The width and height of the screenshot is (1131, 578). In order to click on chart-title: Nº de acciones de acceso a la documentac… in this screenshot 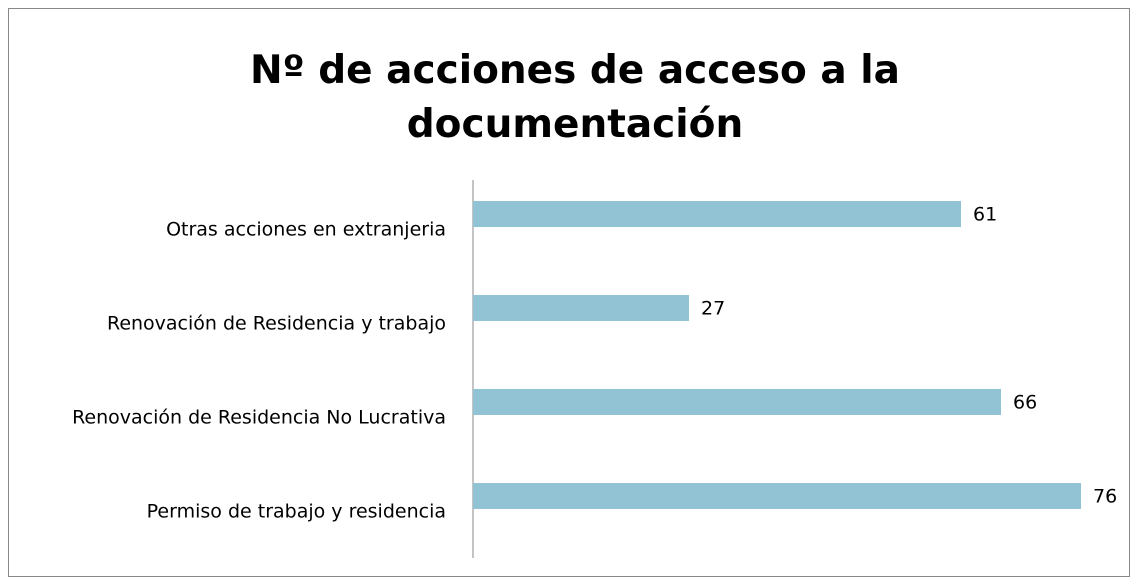, I will do `click(575, 97)`.